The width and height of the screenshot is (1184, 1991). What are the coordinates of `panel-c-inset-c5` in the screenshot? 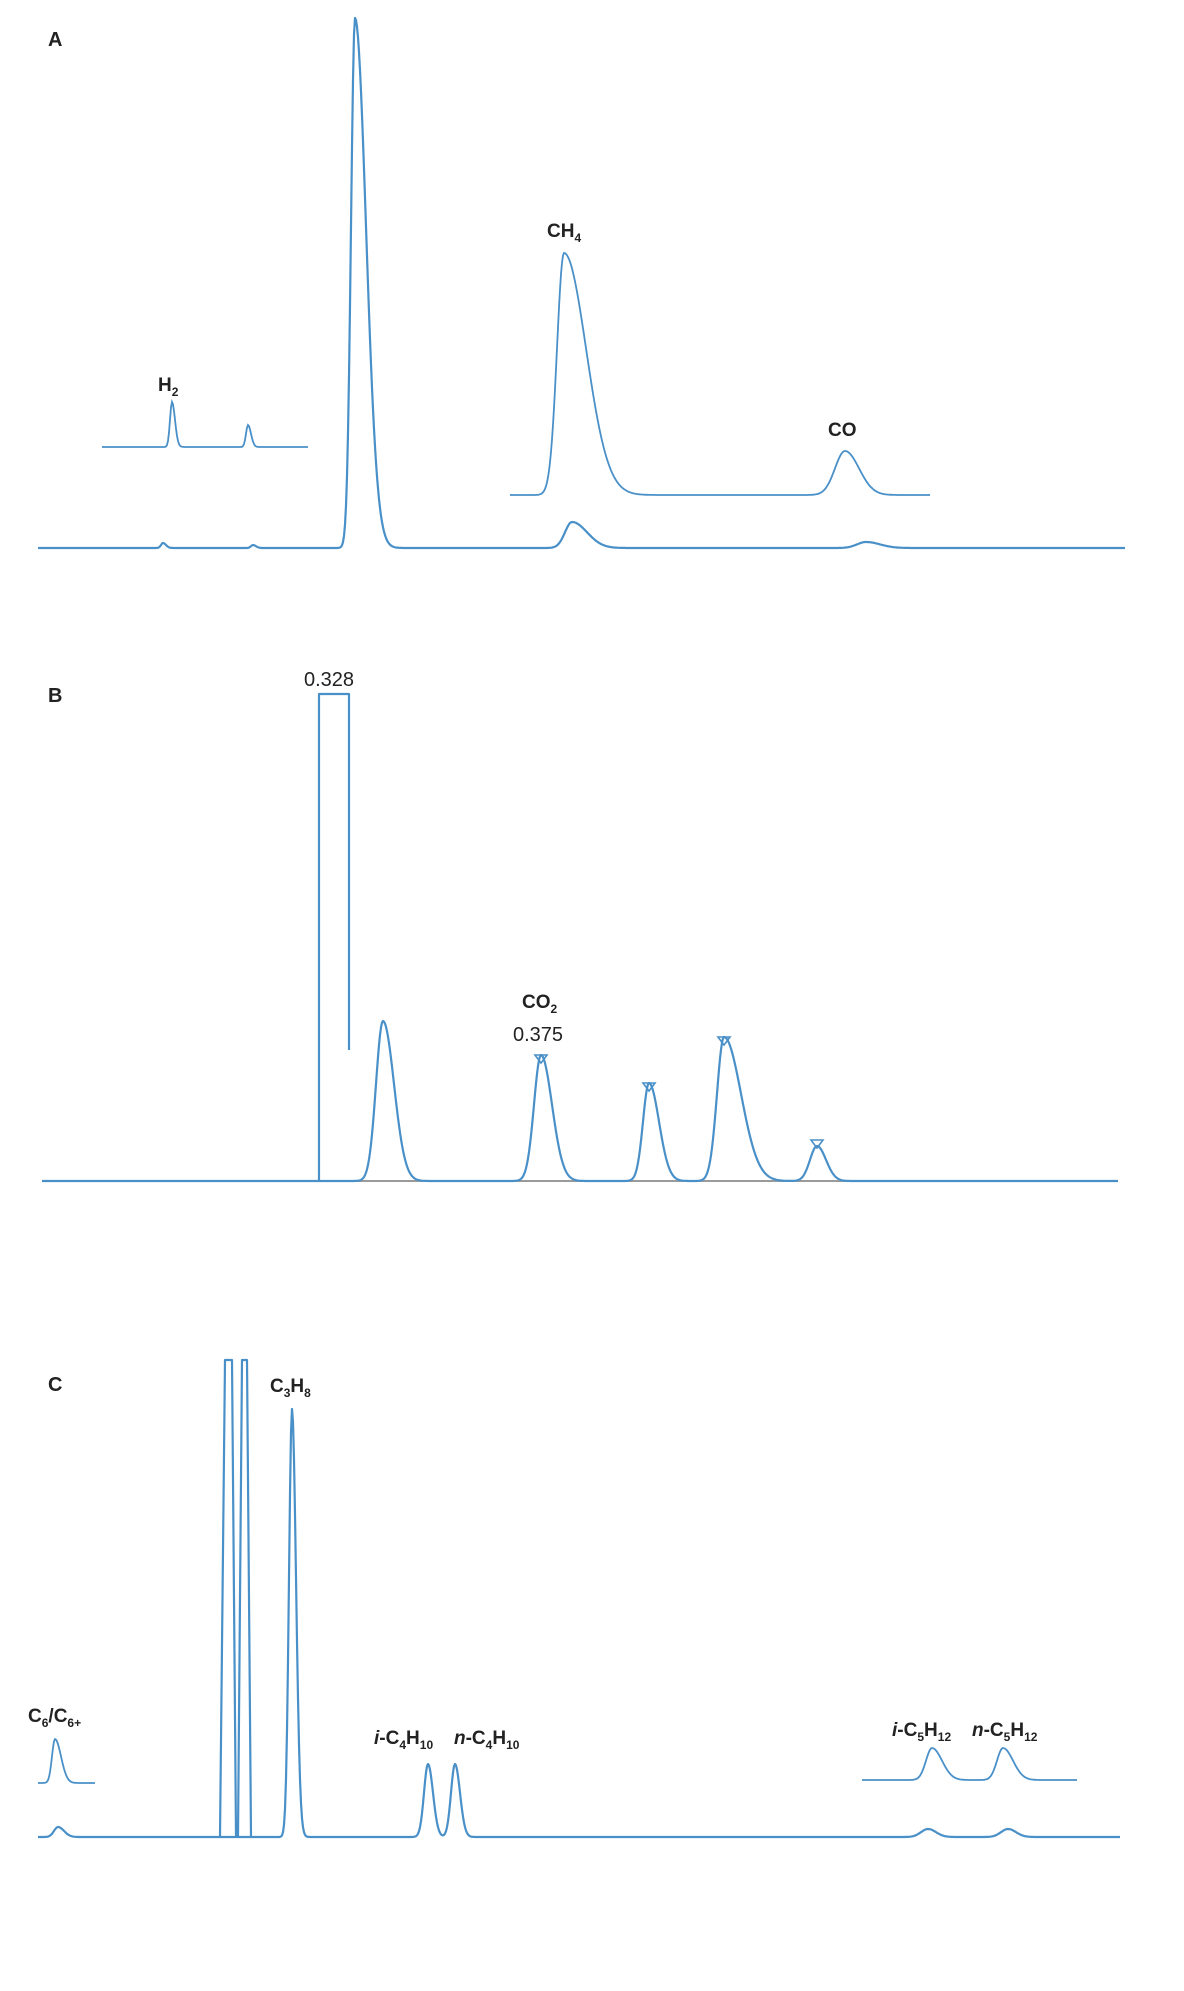 It's located at (969, 1764).